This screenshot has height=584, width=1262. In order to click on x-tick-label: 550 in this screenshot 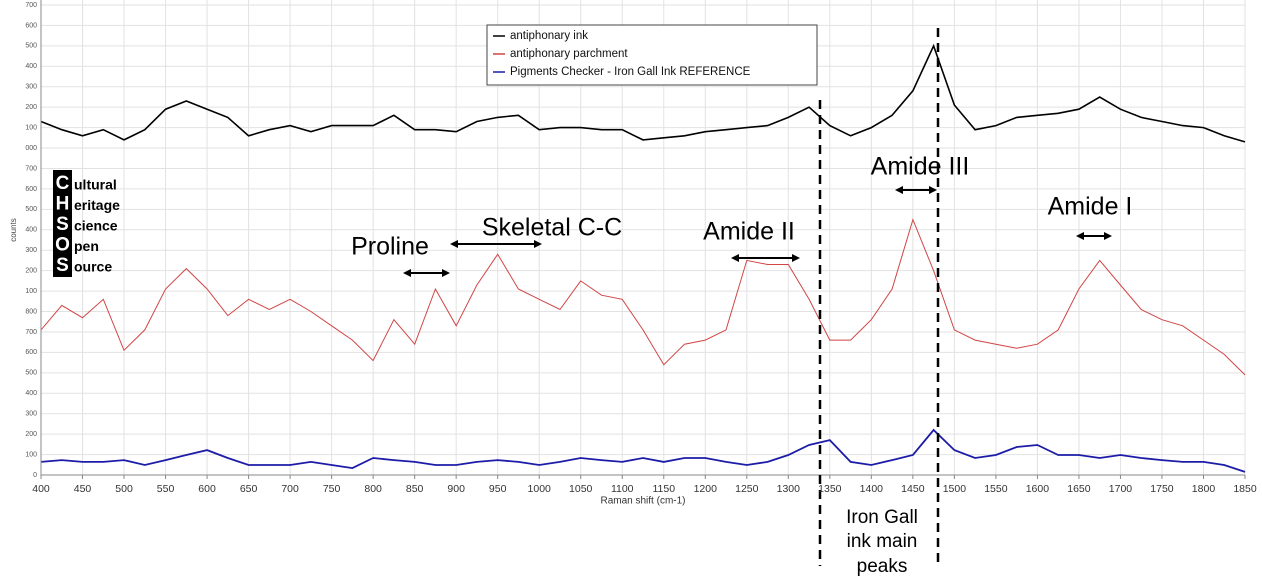, I will do `click(166, 489)`.